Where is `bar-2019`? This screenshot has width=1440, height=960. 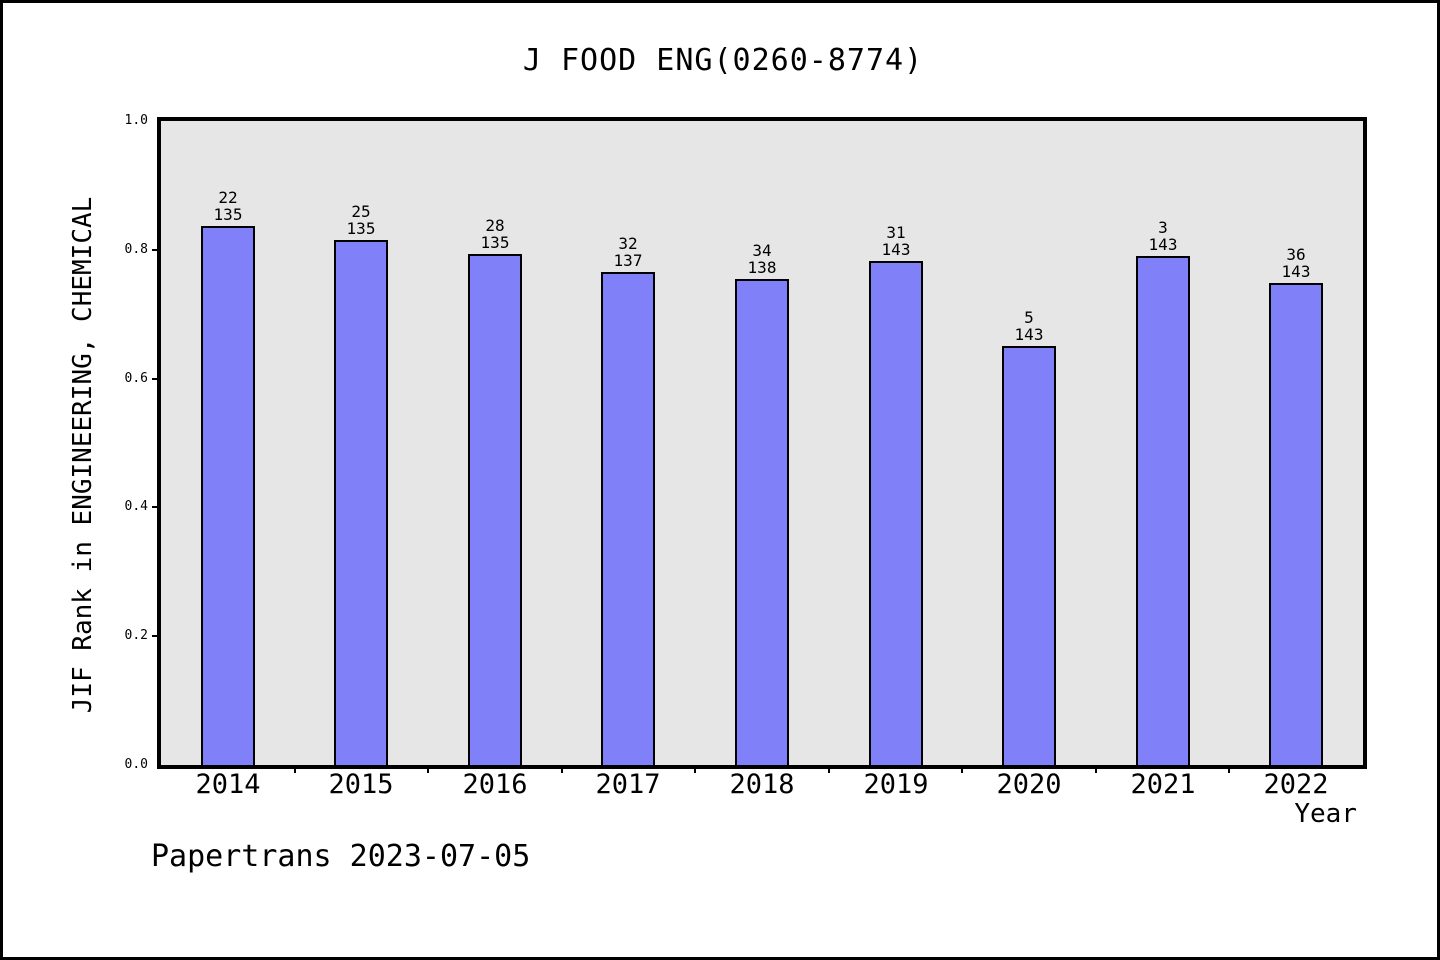
bar-2019 is located at coordinates (896, 513).